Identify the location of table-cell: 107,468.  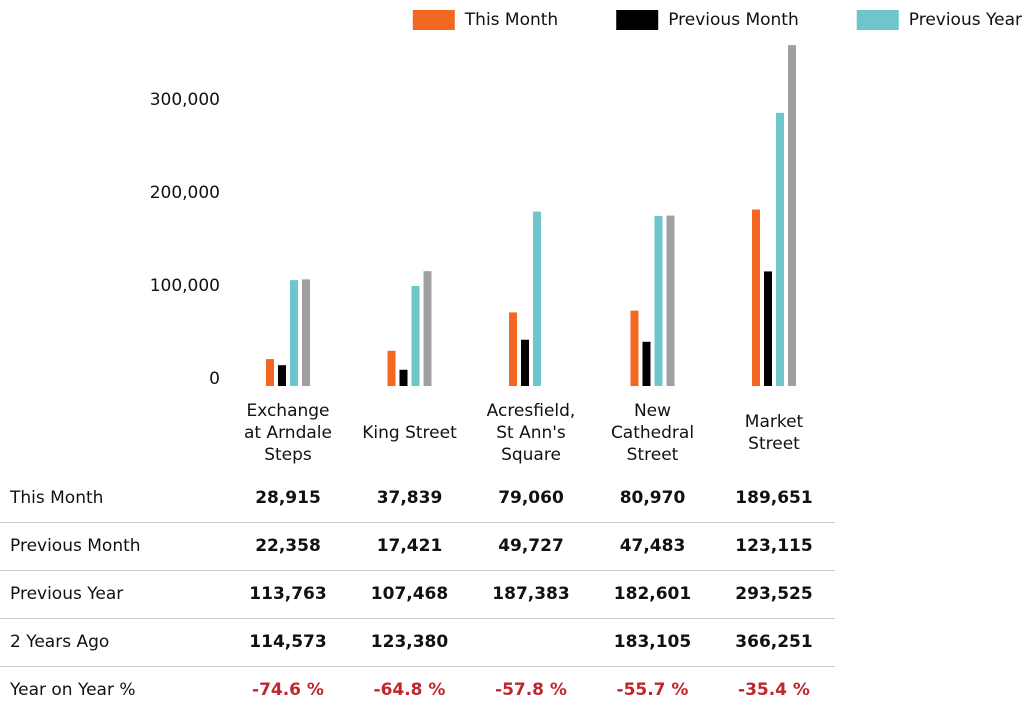
(409, 594).